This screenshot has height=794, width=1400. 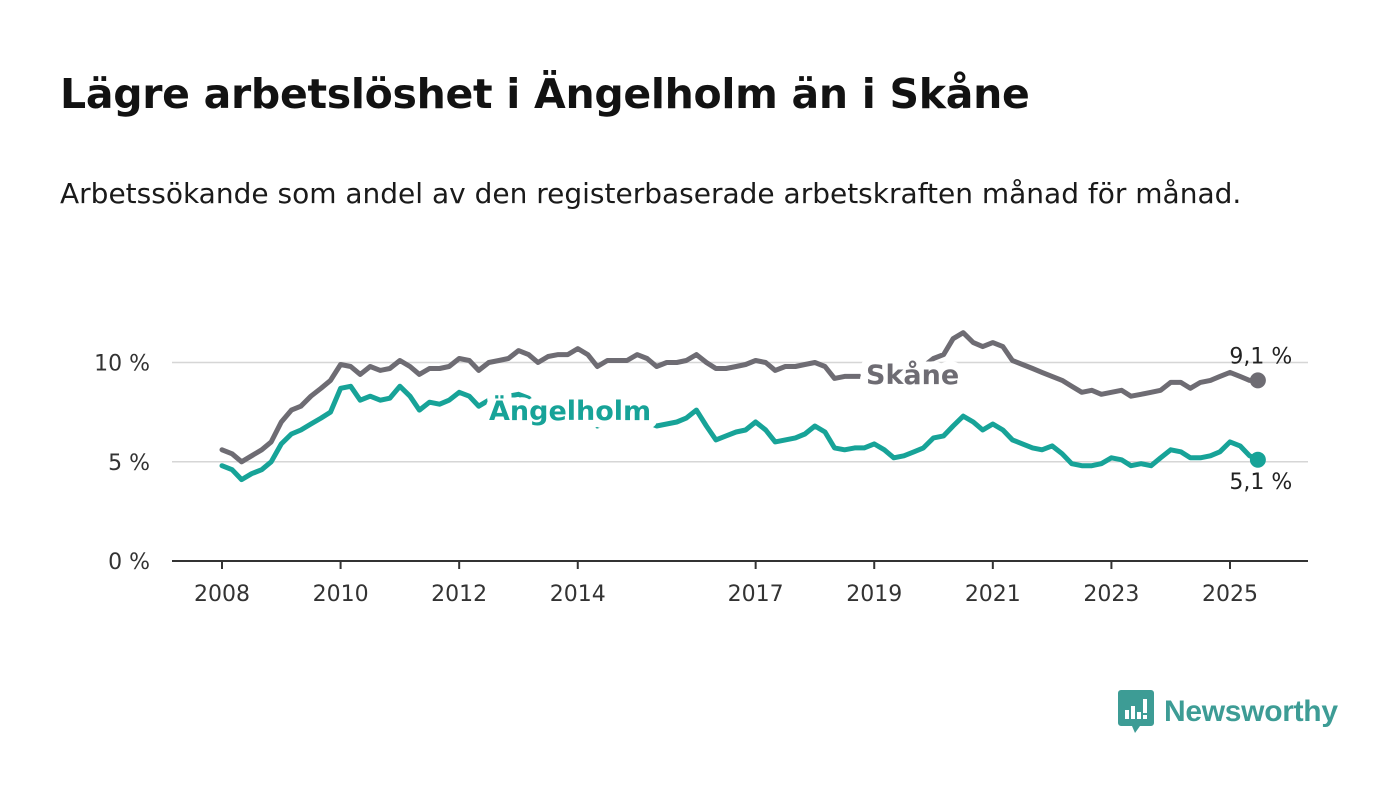 What do you see at coordinates (122, 364) in the screenshot?
I see `y-tick-label: 10 %` at bounding box center [122, 364].